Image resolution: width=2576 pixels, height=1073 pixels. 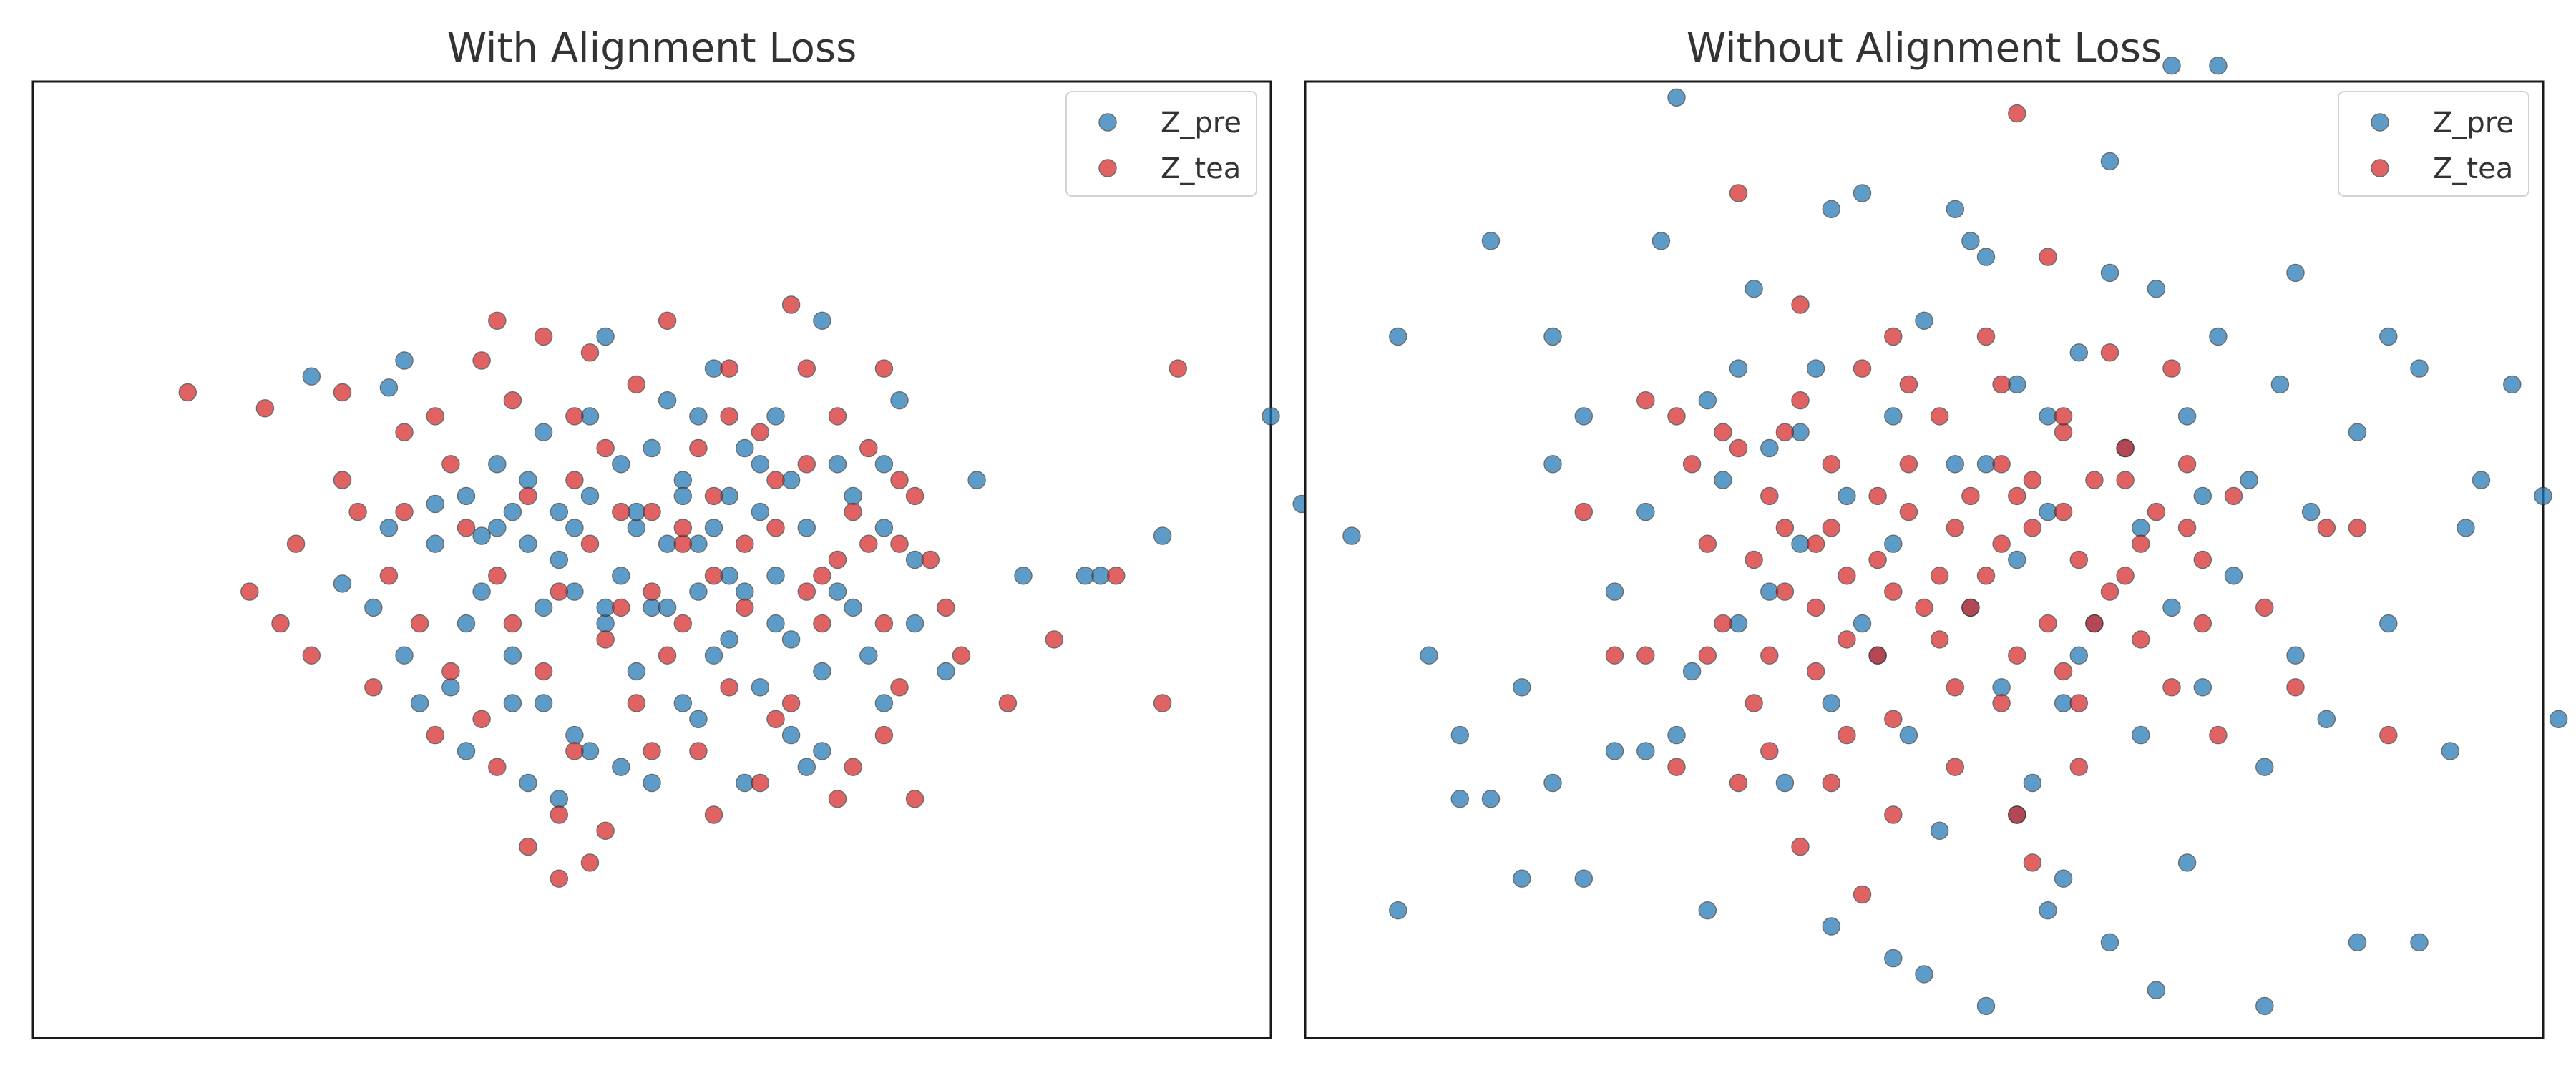 What do you see at coordinates (1107, 168) in the screenshot?
I see `left-legend-marker-z-tea` at bounding box center [1107, 168].